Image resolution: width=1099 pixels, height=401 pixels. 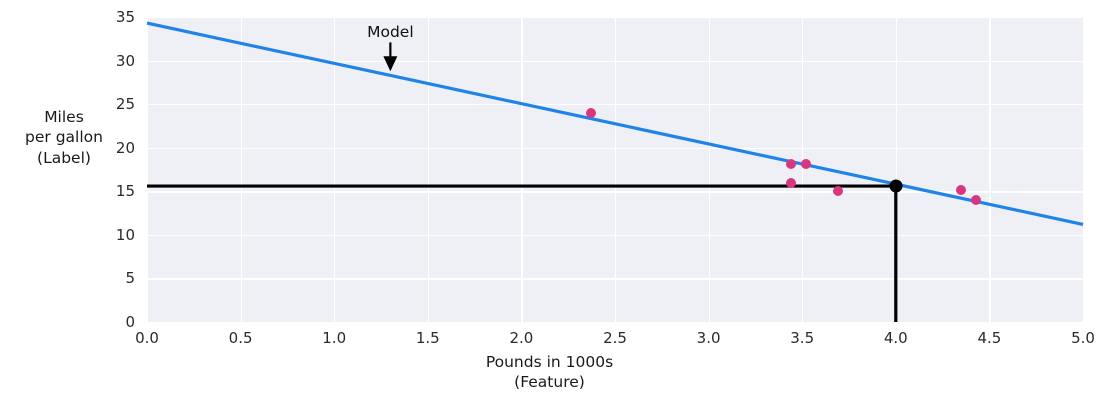 What do you see at coordinates (989, 338) in the screenshot?
I see `x-tick-label: 4.5` at bounding box center [989, 338].